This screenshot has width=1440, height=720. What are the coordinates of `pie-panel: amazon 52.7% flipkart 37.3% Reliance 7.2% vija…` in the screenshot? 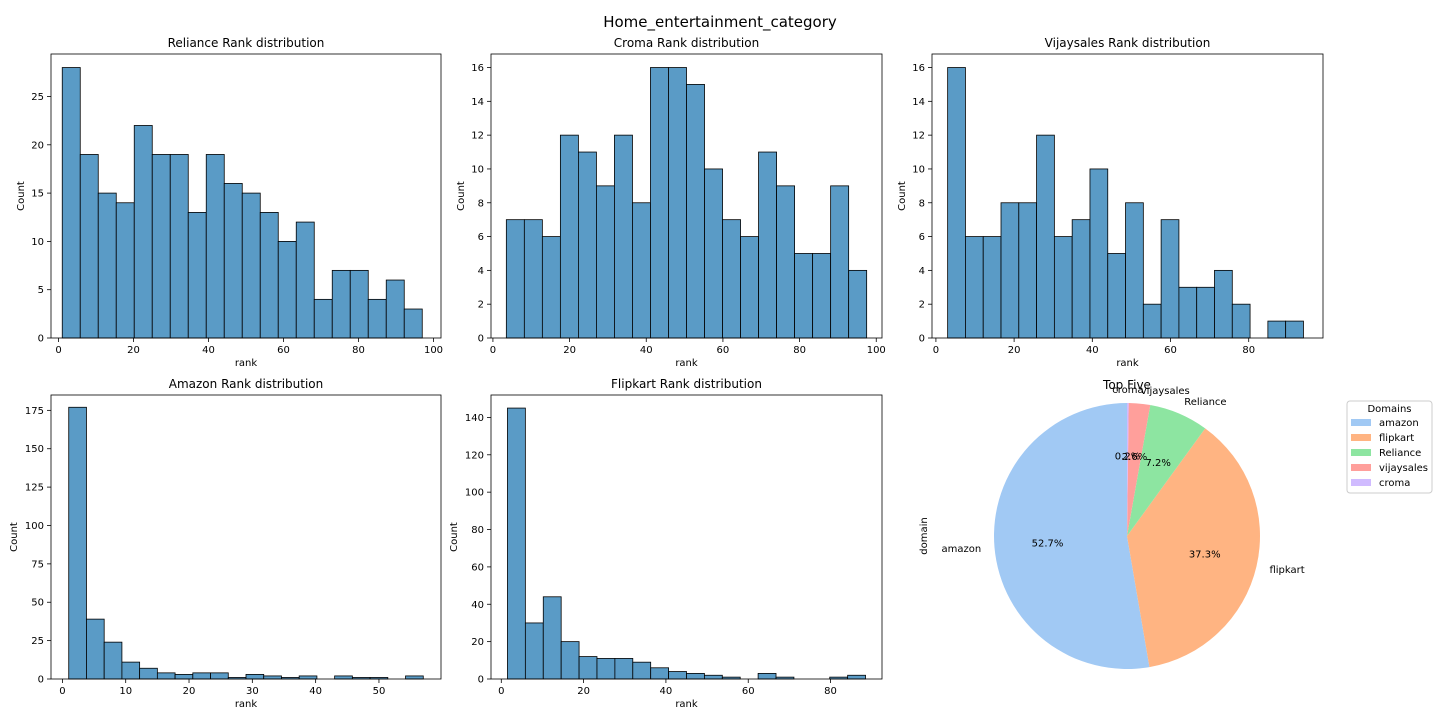 It's located at (1112, 523).